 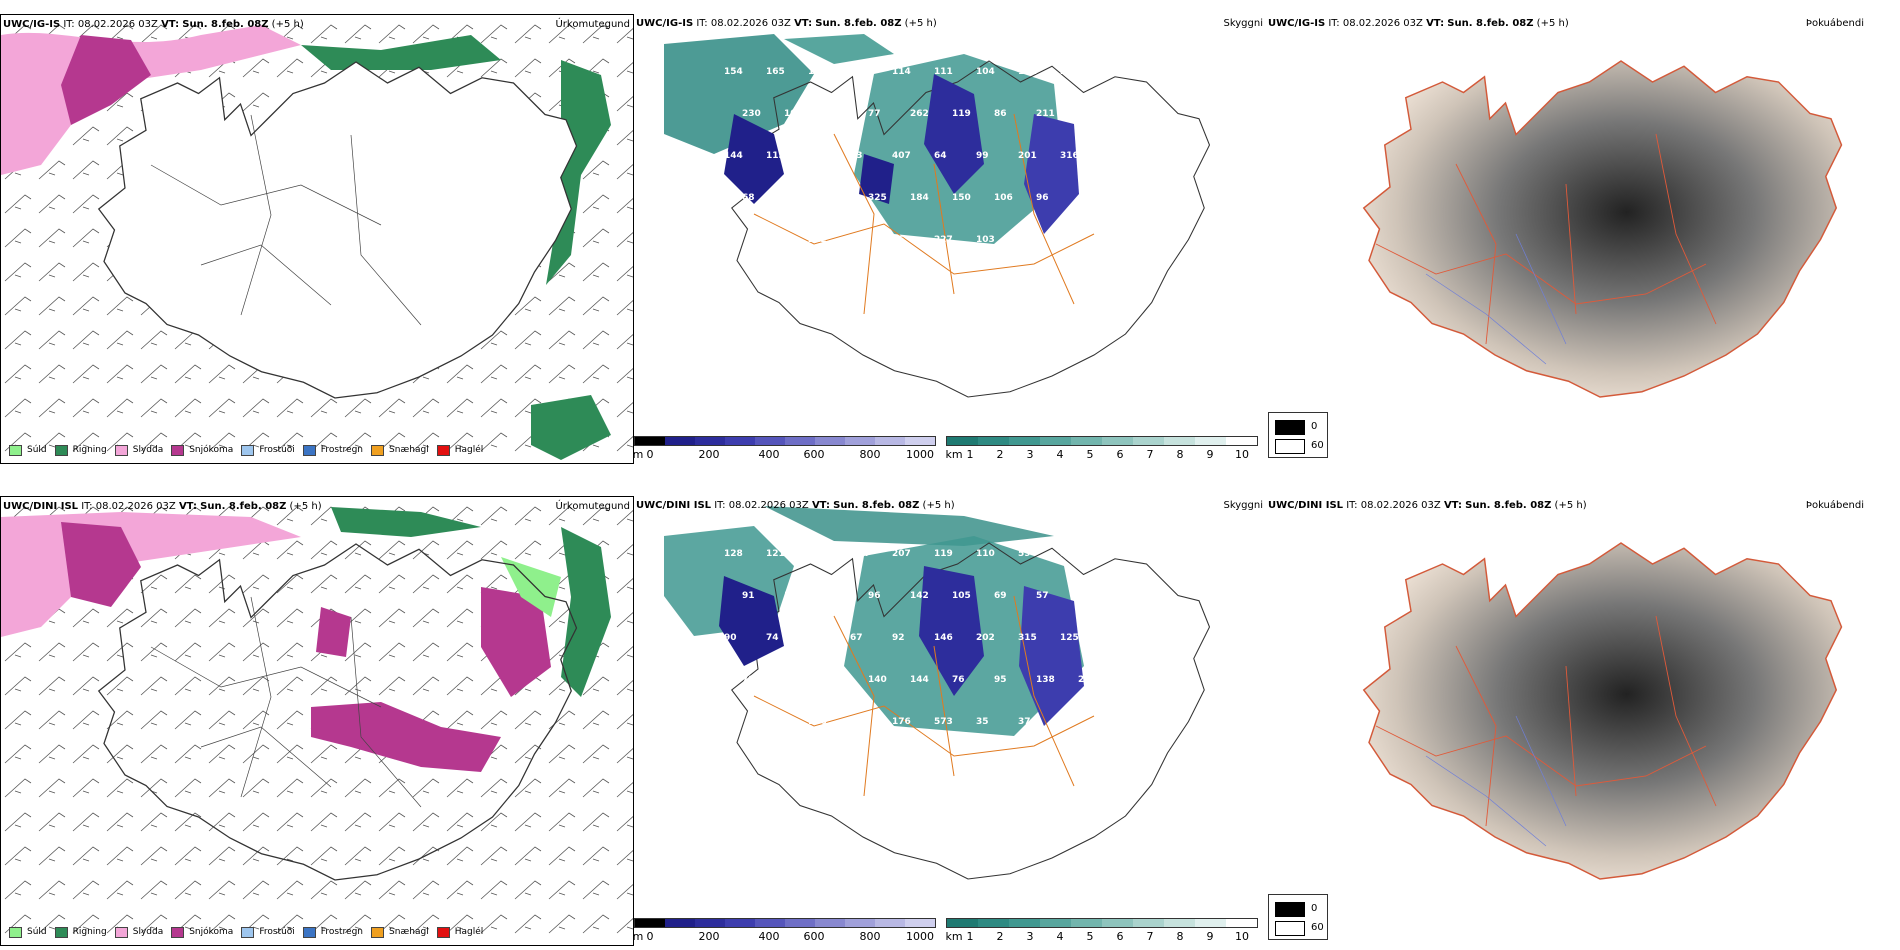 What do you see at coordinates (943, 240) in the screenshot?
I see `visibility-value: 227` at bounding box center [943, 240].